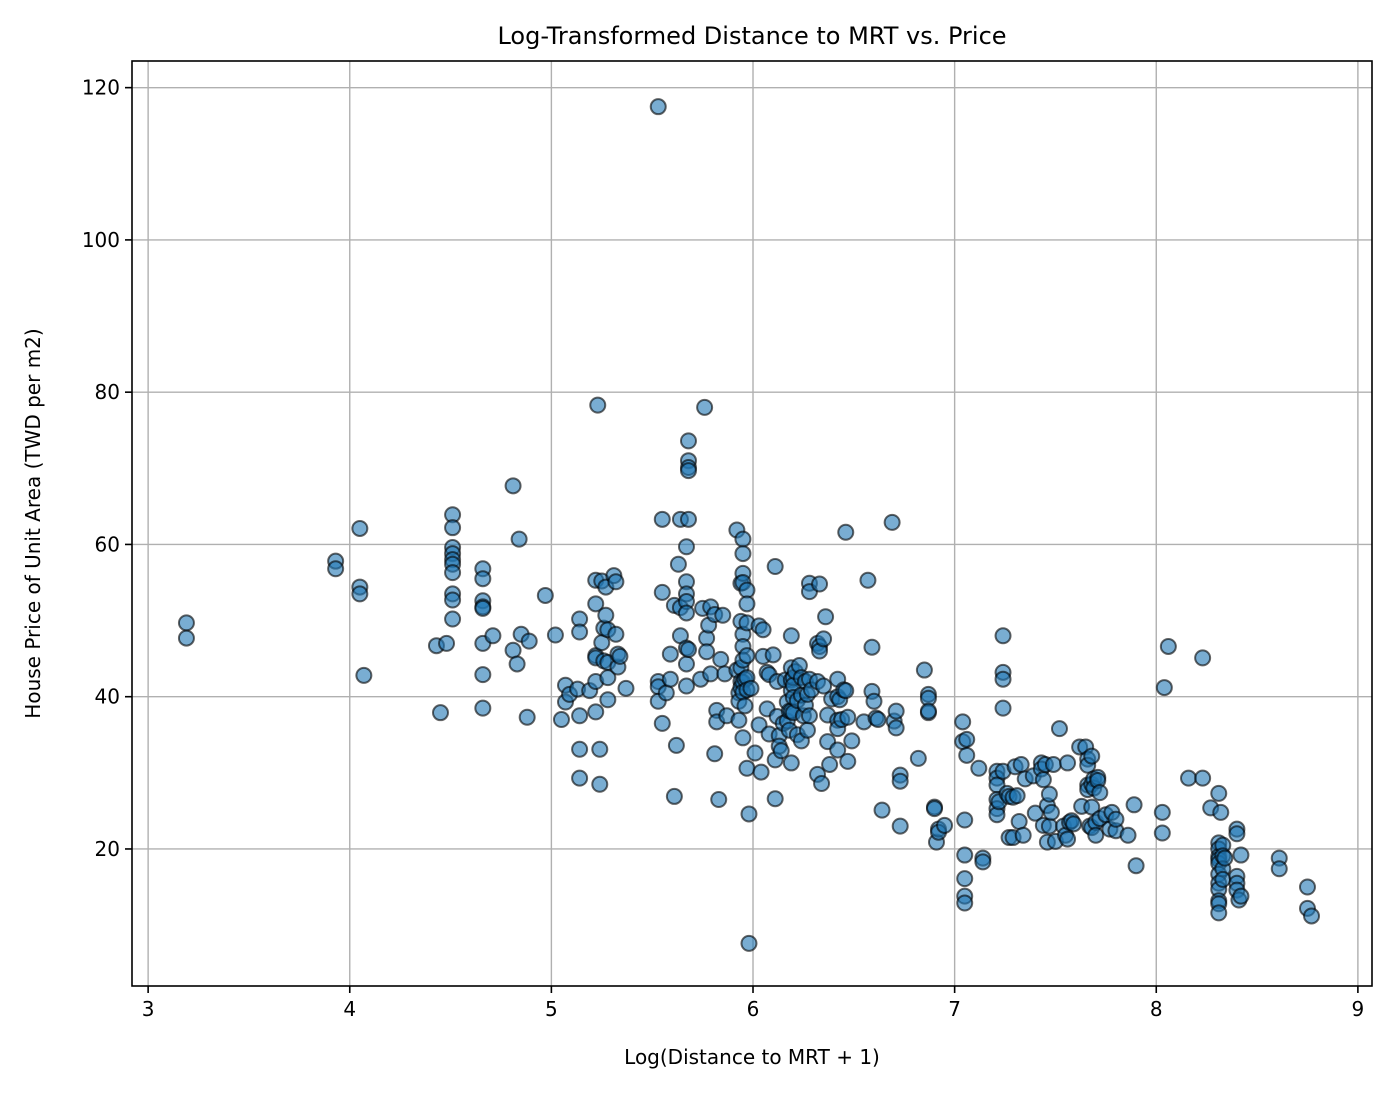 This screenshot has height=1093, width=1391. I want to click on y-tick-label: 20, so click(107, 849).